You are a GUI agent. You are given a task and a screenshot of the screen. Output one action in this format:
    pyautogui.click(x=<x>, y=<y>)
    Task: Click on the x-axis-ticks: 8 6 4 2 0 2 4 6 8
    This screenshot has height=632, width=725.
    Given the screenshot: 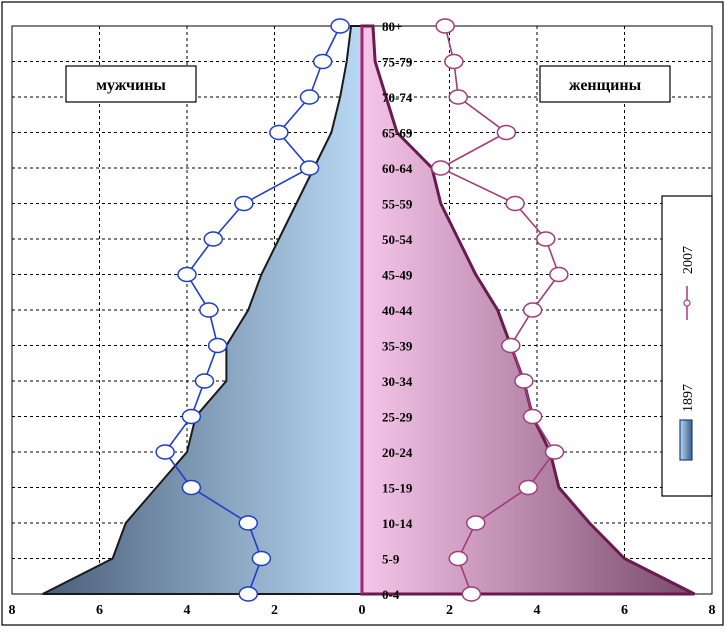 What is the action you would take?
    pyautogui.click(x=362, y=610)
    